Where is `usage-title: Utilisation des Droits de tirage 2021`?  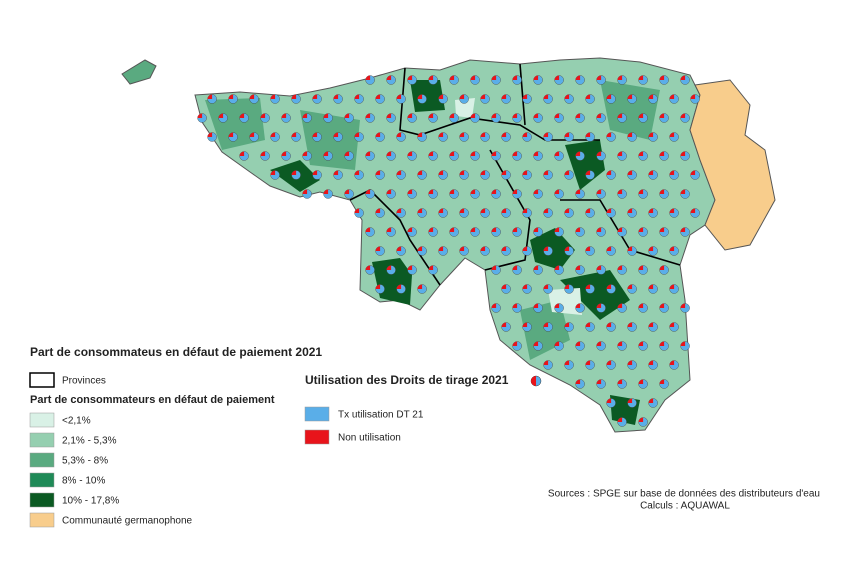 usage-title: Utilisation des Droits de tirage 2021 is located at coordinates (407, 380).